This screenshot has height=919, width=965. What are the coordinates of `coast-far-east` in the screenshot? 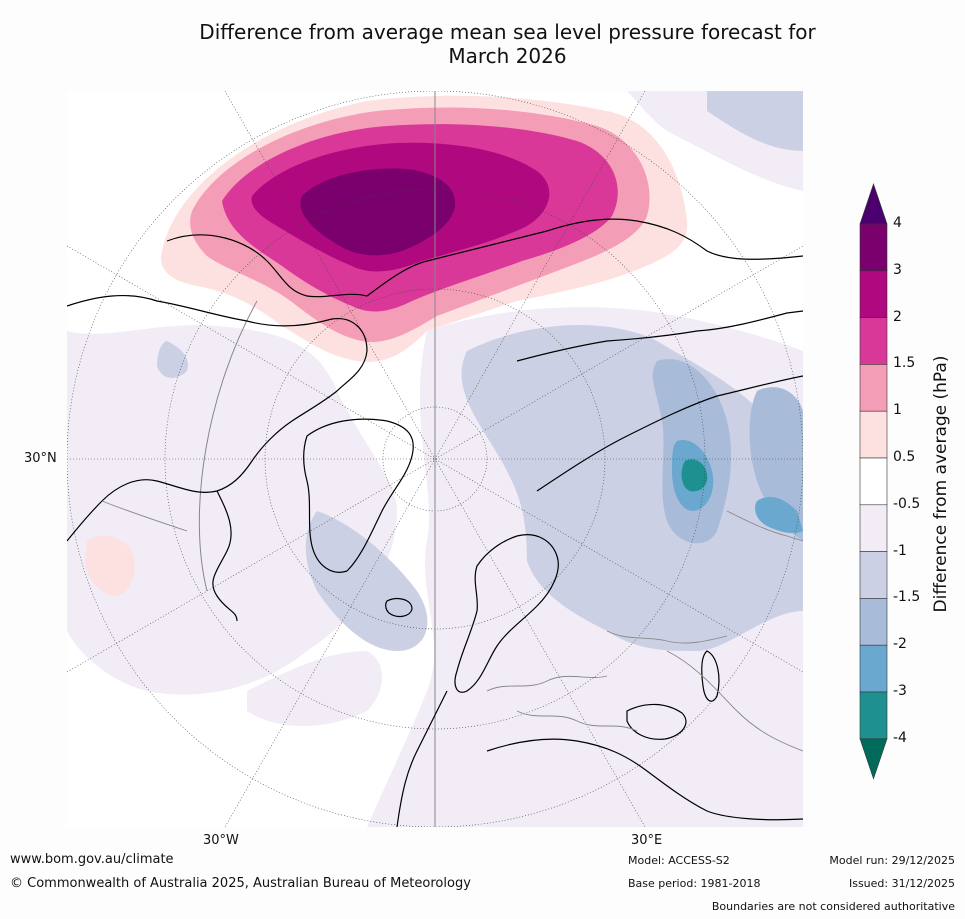 It's located at (674, 239).